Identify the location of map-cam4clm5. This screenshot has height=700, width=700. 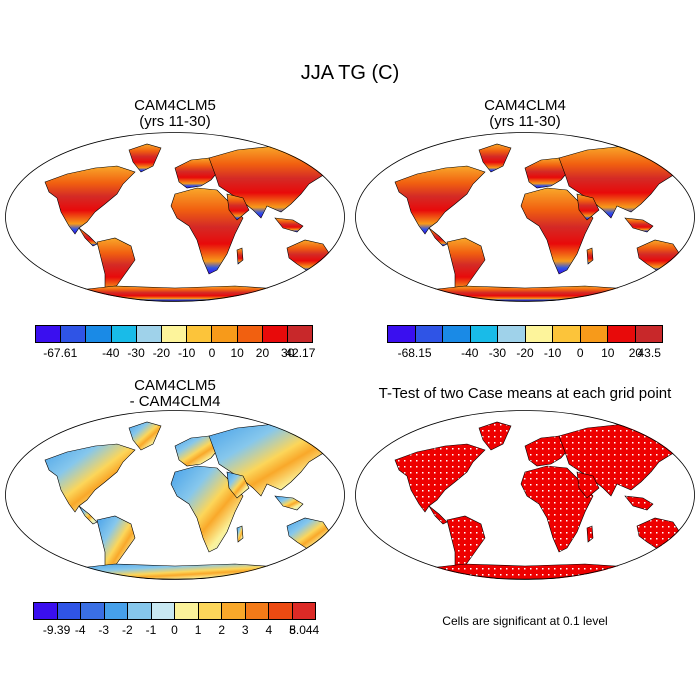
(175, 217).